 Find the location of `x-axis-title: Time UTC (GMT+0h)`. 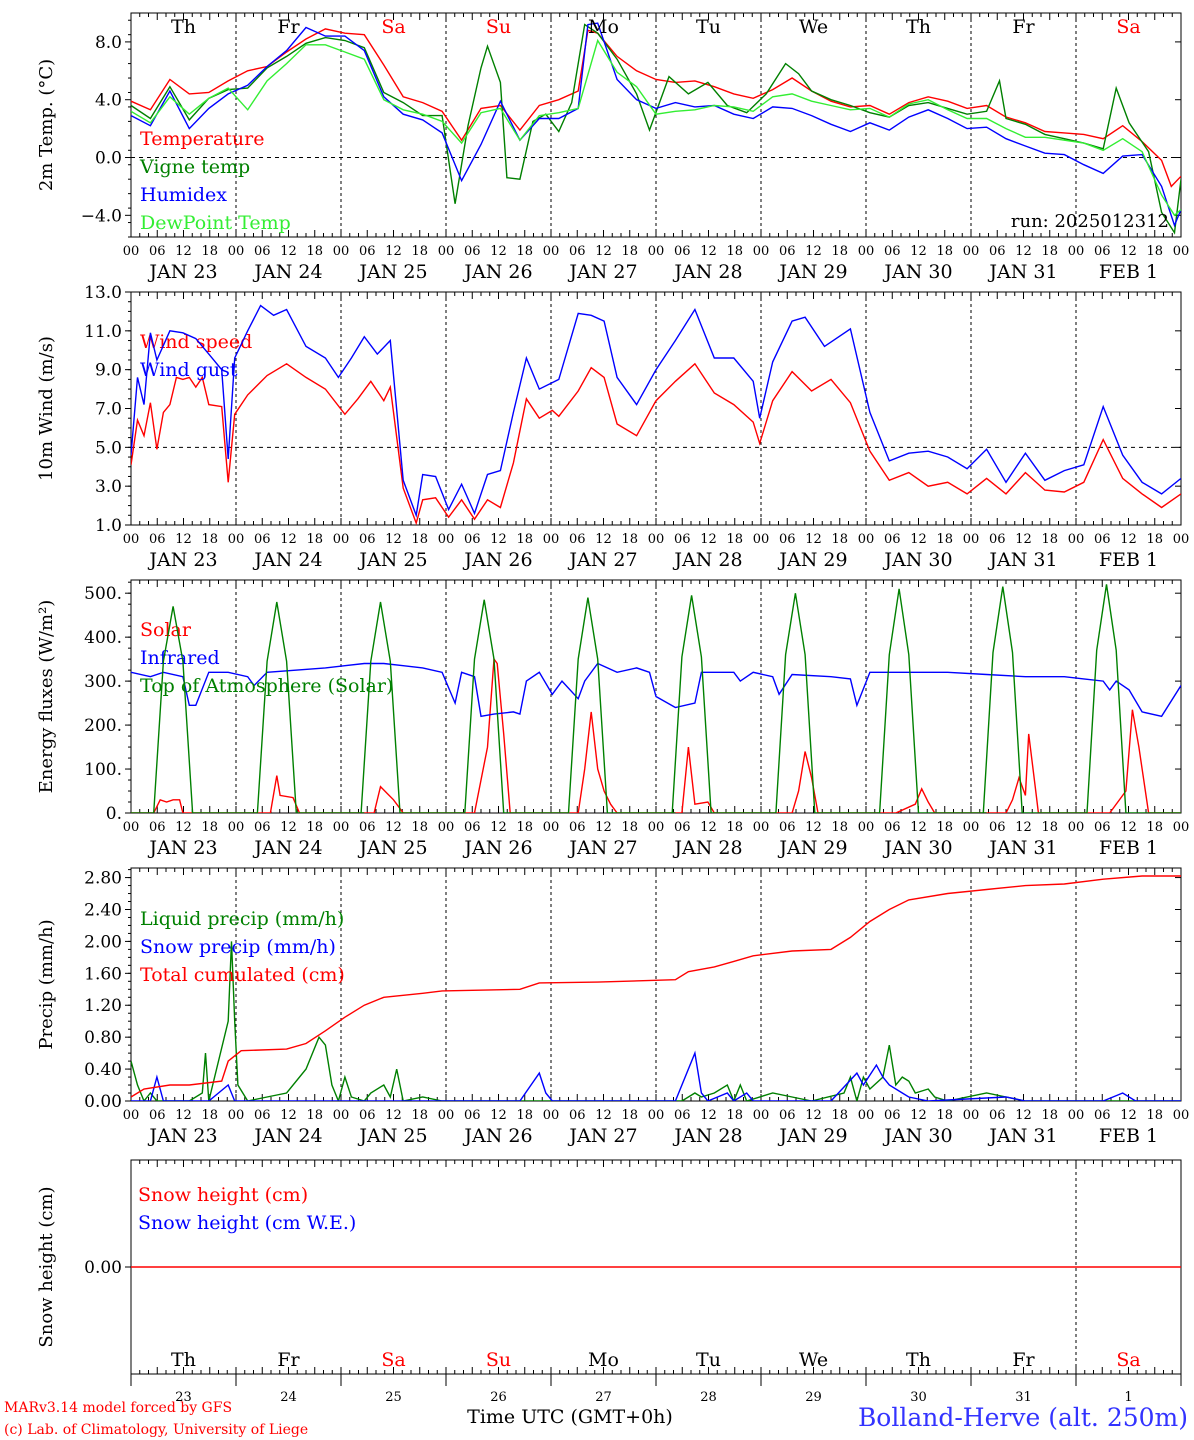

x-axis-title: Time UTC (GMT+0h) is located at coordinates (570, 1417).